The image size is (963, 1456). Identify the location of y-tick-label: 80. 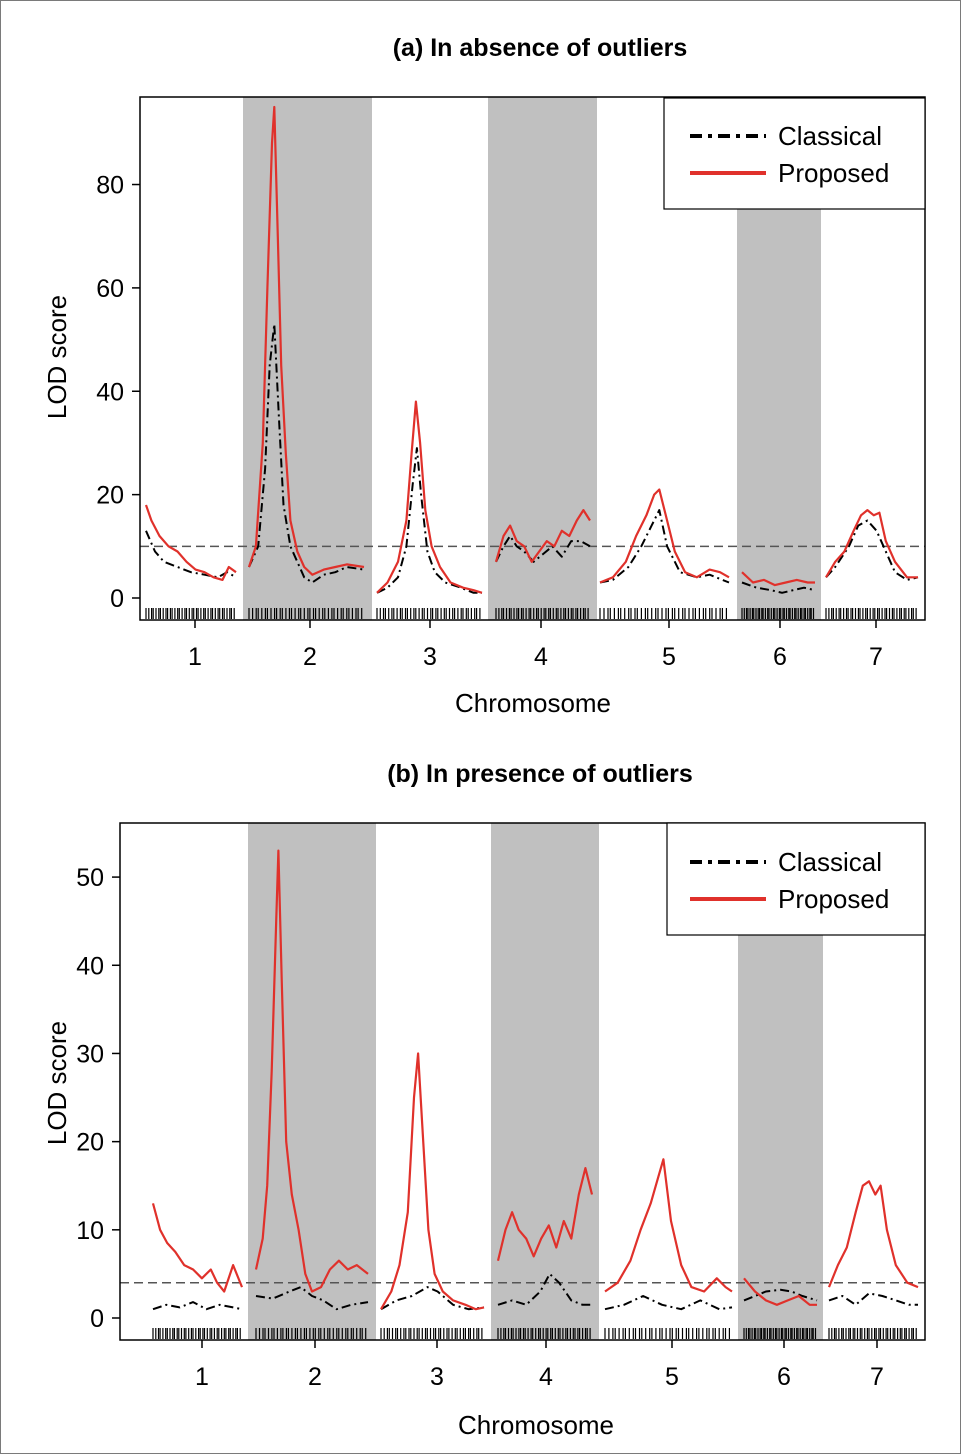
(110, 186).